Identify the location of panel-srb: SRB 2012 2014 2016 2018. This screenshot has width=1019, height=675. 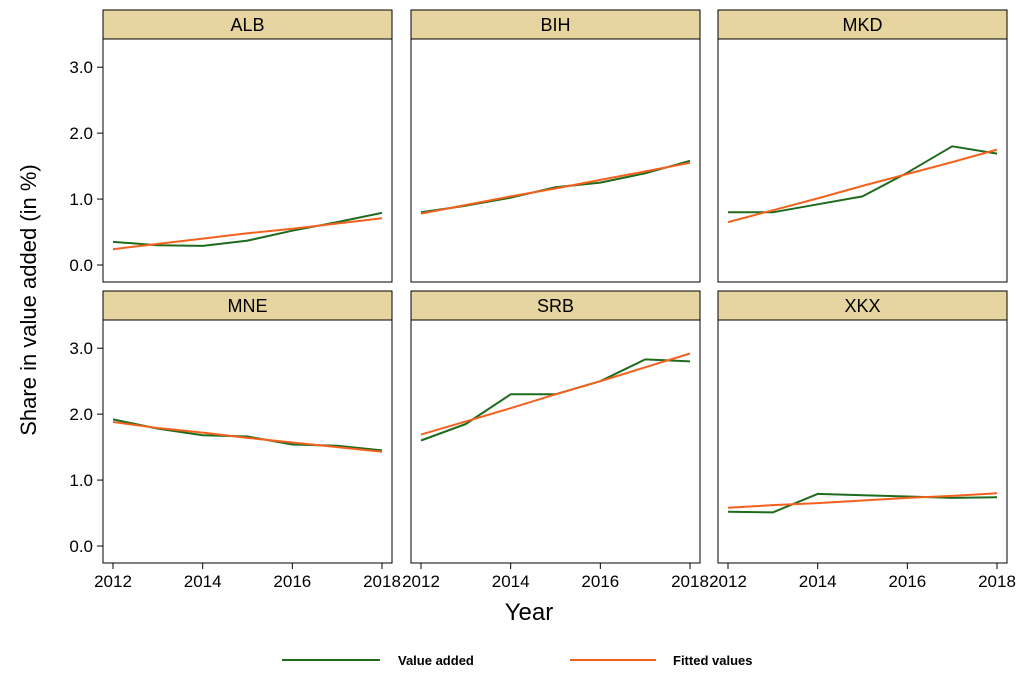
(555, 440).